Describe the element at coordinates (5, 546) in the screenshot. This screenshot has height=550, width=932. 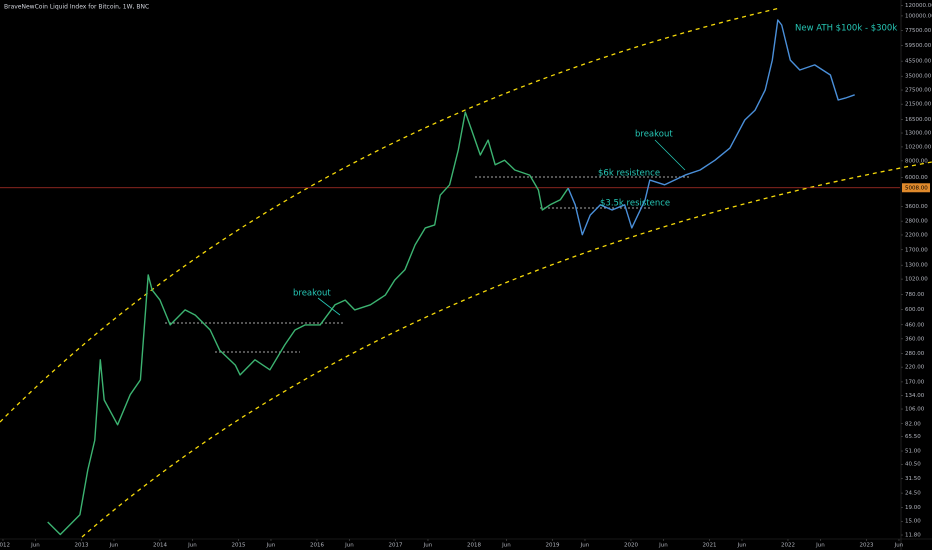
I see `x-tick-label: 2012` at that location.